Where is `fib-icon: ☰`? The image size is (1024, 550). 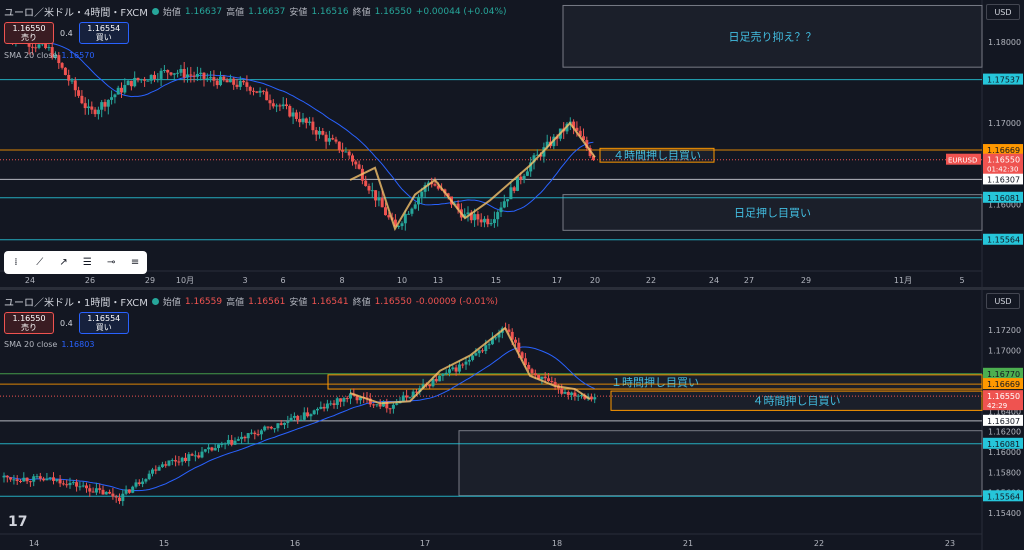 fib-icon: ☰ is located at coordinates (87, 262).